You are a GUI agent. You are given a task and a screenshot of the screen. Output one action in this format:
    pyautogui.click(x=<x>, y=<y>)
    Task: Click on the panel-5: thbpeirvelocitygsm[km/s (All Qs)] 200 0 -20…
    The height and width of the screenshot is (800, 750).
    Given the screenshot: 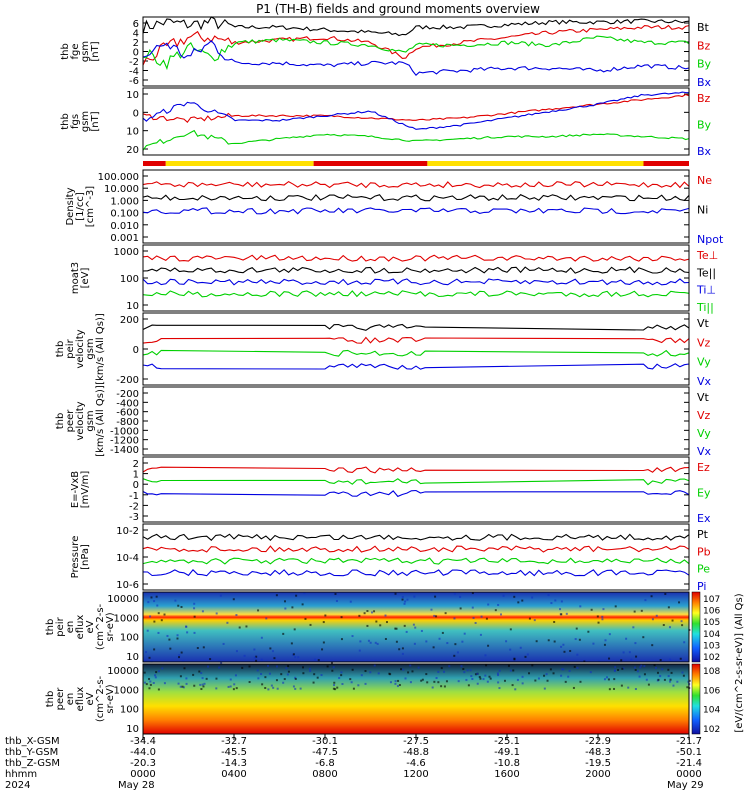 What is the action you would take?
    pyautogui.click(x=383, y=350)
    